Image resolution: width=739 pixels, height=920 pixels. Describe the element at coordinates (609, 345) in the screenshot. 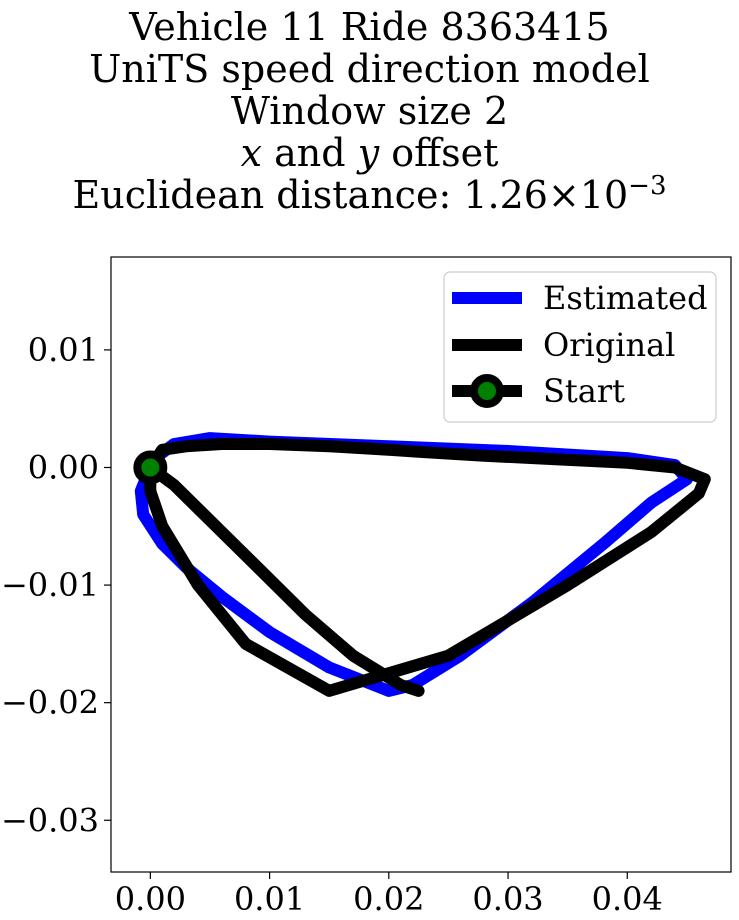

I see `legend-label-original: Original` at that location.